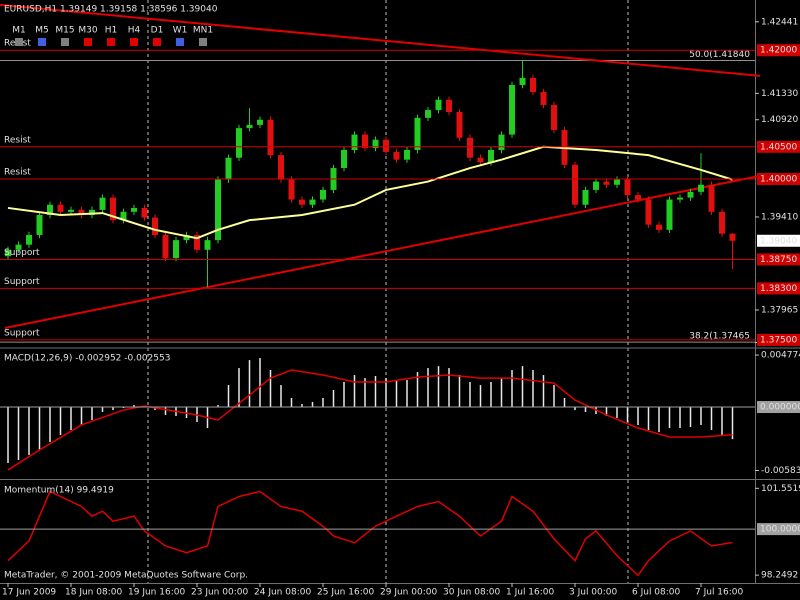 This screenshot has height=600, width=800. I want to click on timeframe-label: MN1, so click(203, 31).